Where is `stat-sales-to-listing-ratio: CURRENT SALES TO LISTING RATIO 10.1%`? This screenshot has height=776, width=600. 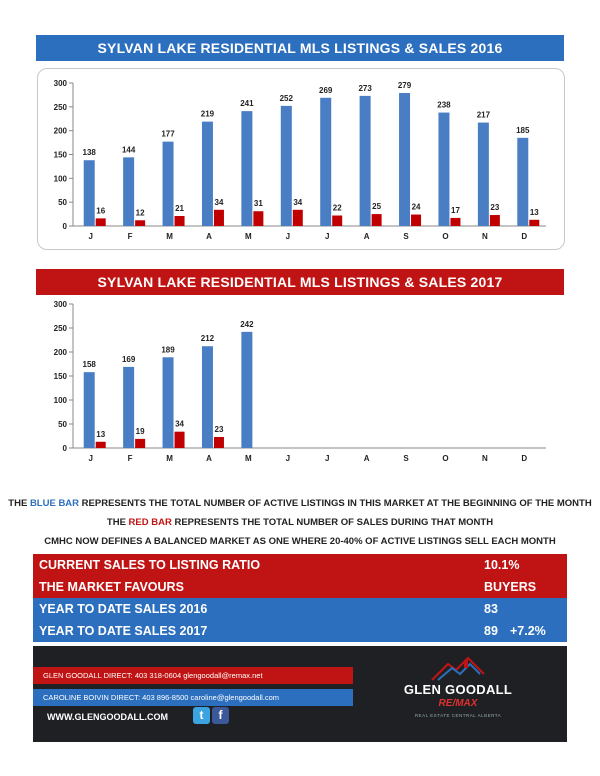 stat-sales-to-listing-ratio: CURRENT SALES TO LISTING RATIO 10.1% is located at coordinates (300, 565).